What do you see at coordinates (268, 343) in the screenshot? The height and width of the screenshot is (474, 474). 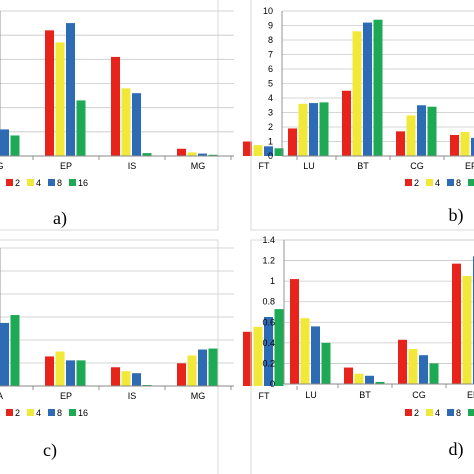 I see `y-tick-label: 0.4` at bounding box center [268, 343].